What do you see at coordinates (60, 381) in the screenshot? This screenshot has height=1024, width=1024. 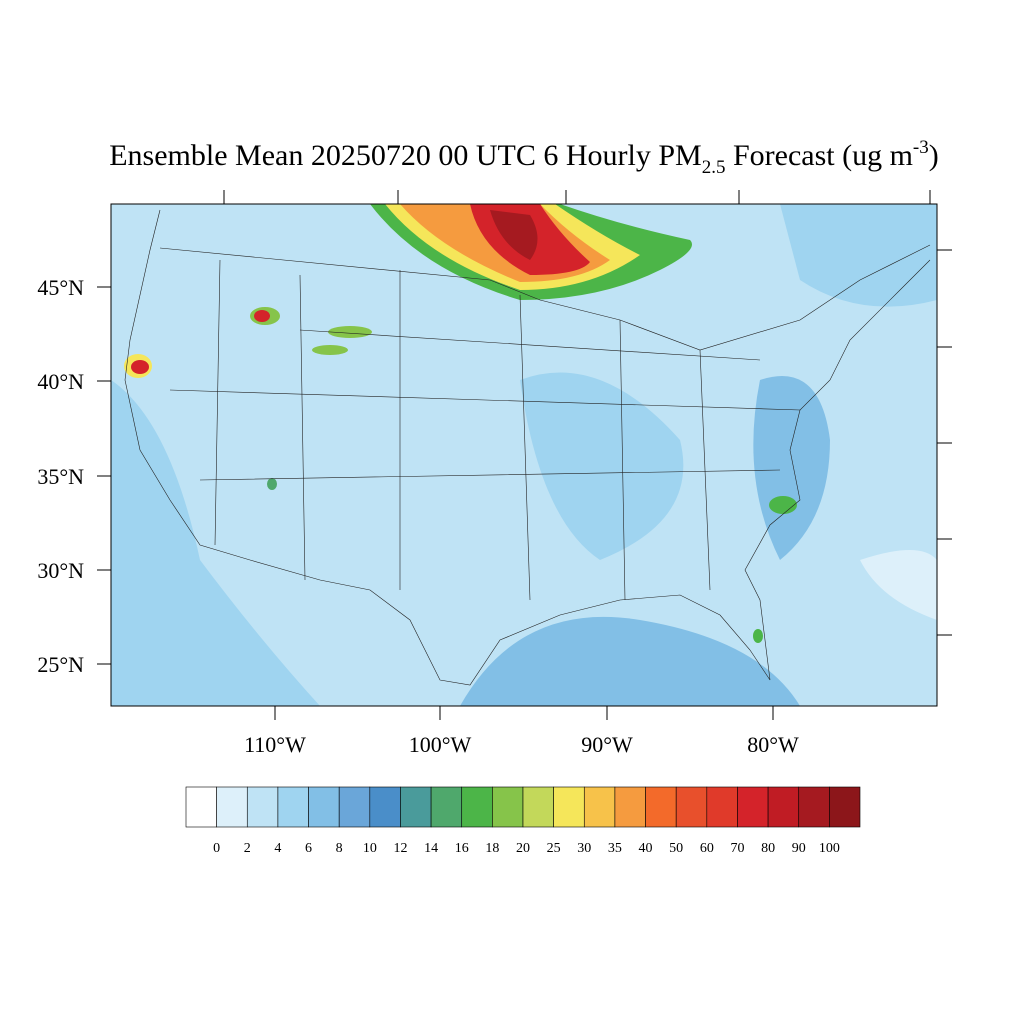 I see `lat-label: 40°N` at bounding box center [60, 381].